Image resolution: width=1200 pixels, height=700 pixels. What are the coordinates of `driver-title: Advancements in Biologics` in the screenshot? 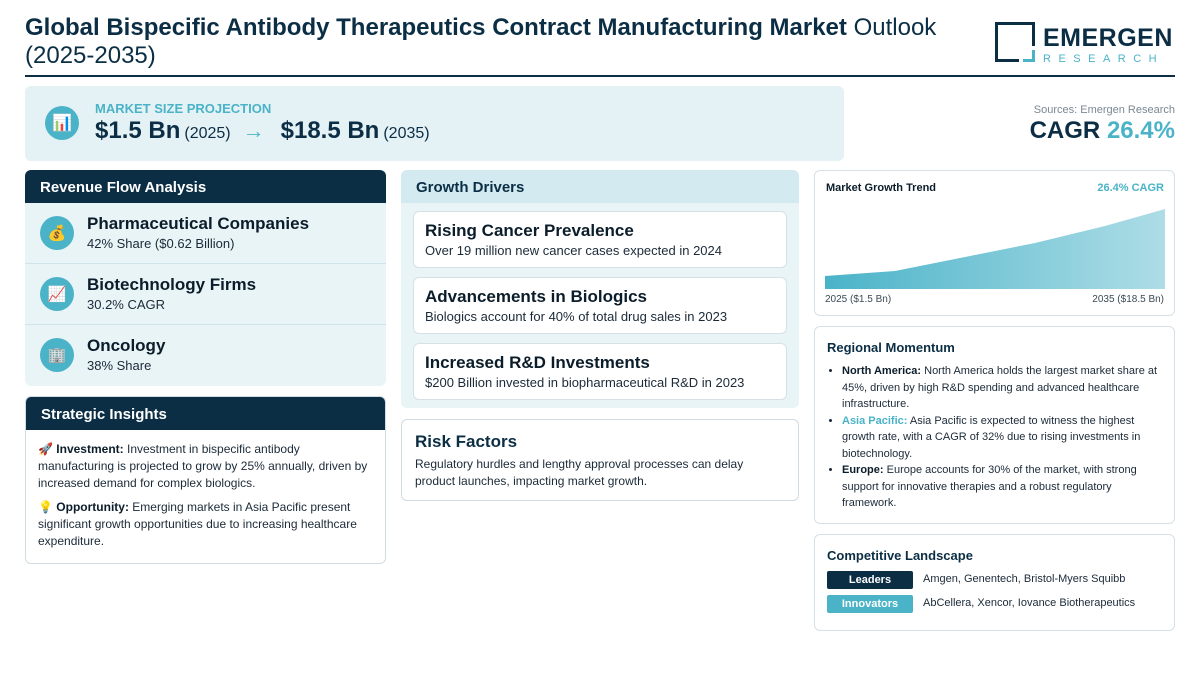 It's located at (536, 296).